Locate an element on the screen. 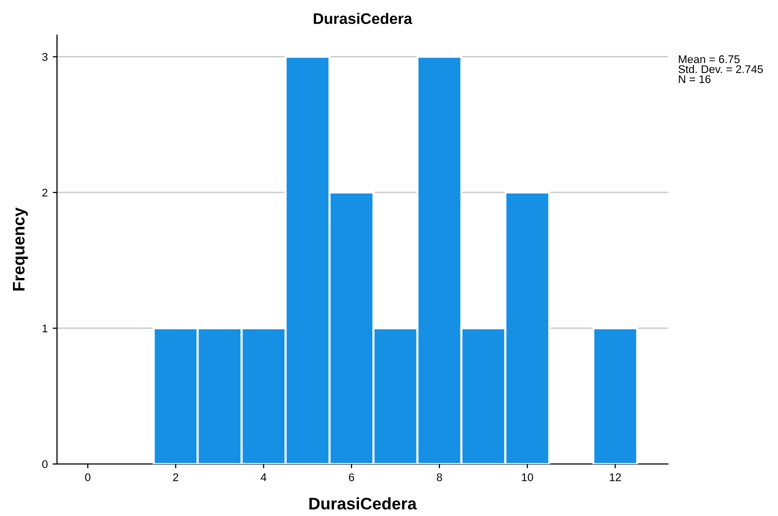  x-tick-label: 2 is located at coordinates (175, 477).